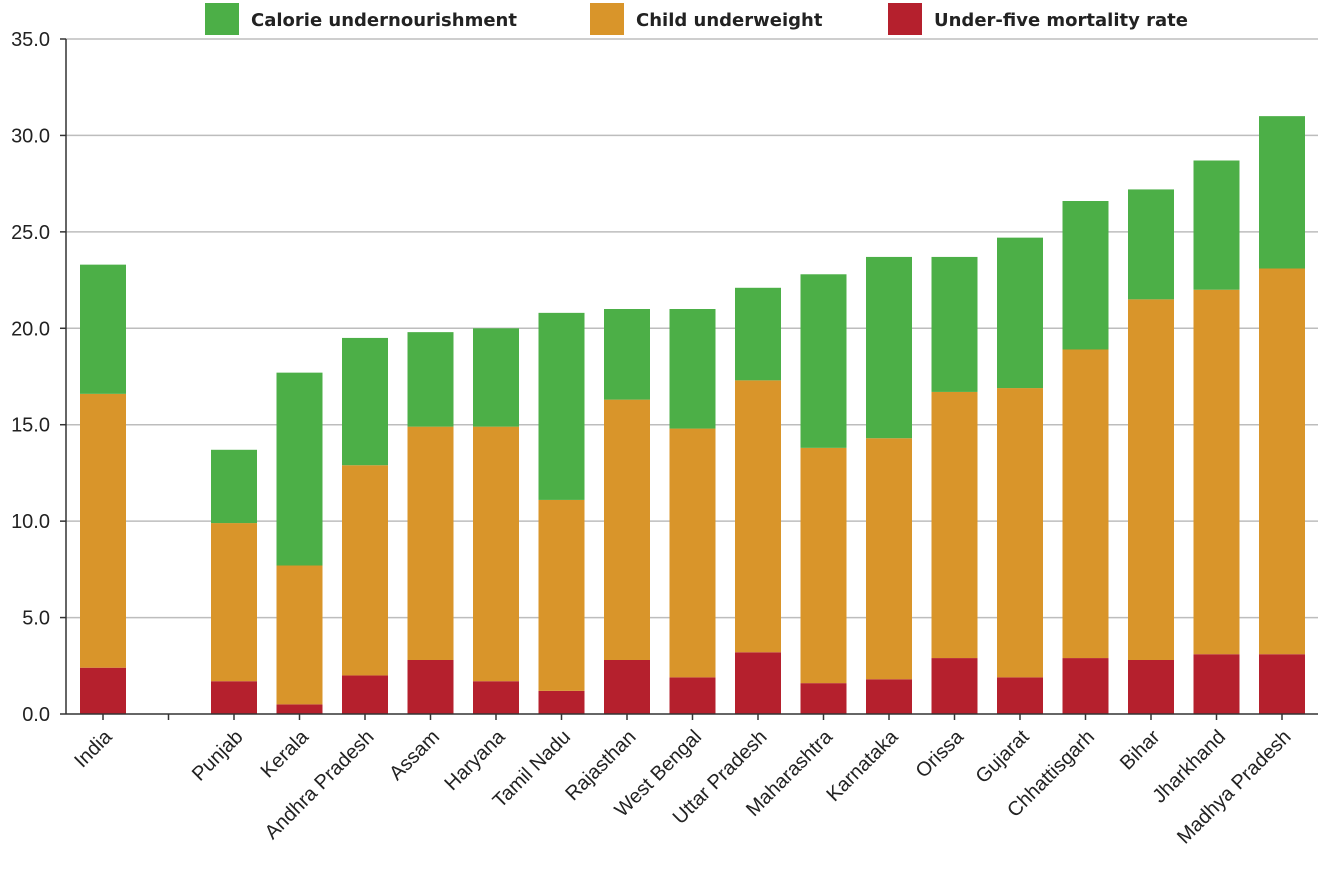  What do you see at coordinates (1151, 244) in the screenshot?
I see `bar-calorie-undernourishment-bihar` at bounding box center [1151, 244].